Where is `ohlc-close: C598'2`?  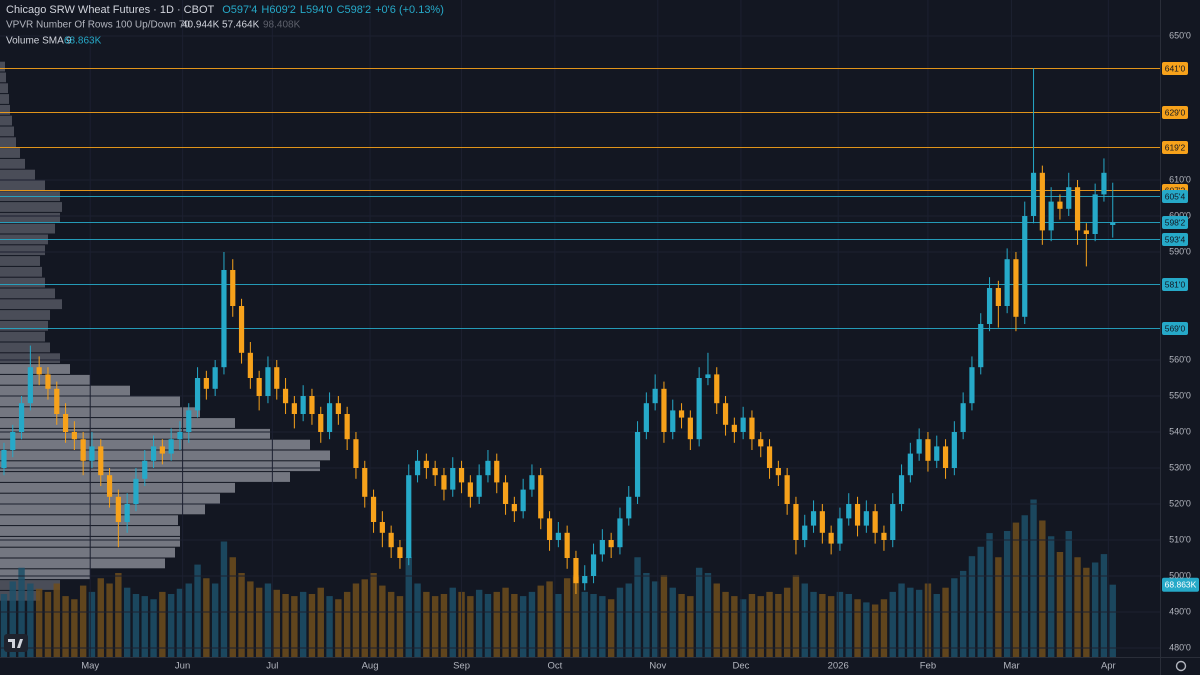 ohlc-close: C598'2 is located at coordinates (354, 10).